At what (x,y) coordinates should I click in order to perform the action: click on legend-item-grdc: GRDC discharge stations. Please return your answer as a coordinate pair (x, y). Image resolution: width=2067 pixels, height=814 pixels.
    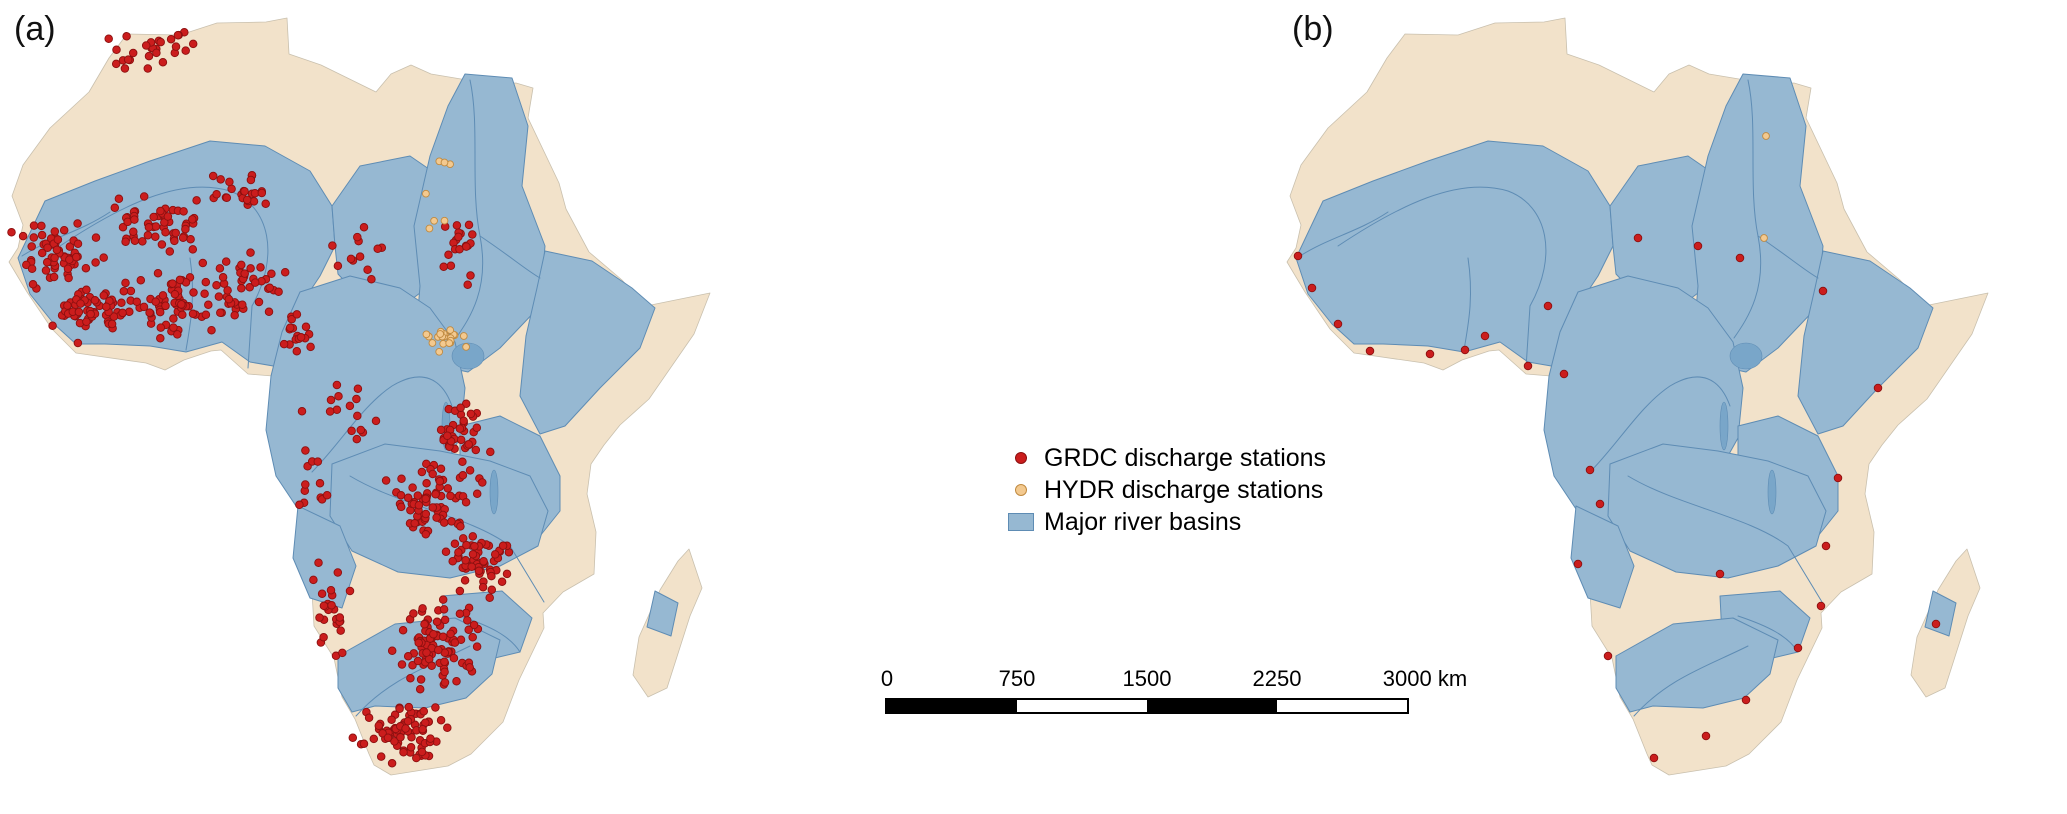
    Looking at the image, I should click on (1167, 458).